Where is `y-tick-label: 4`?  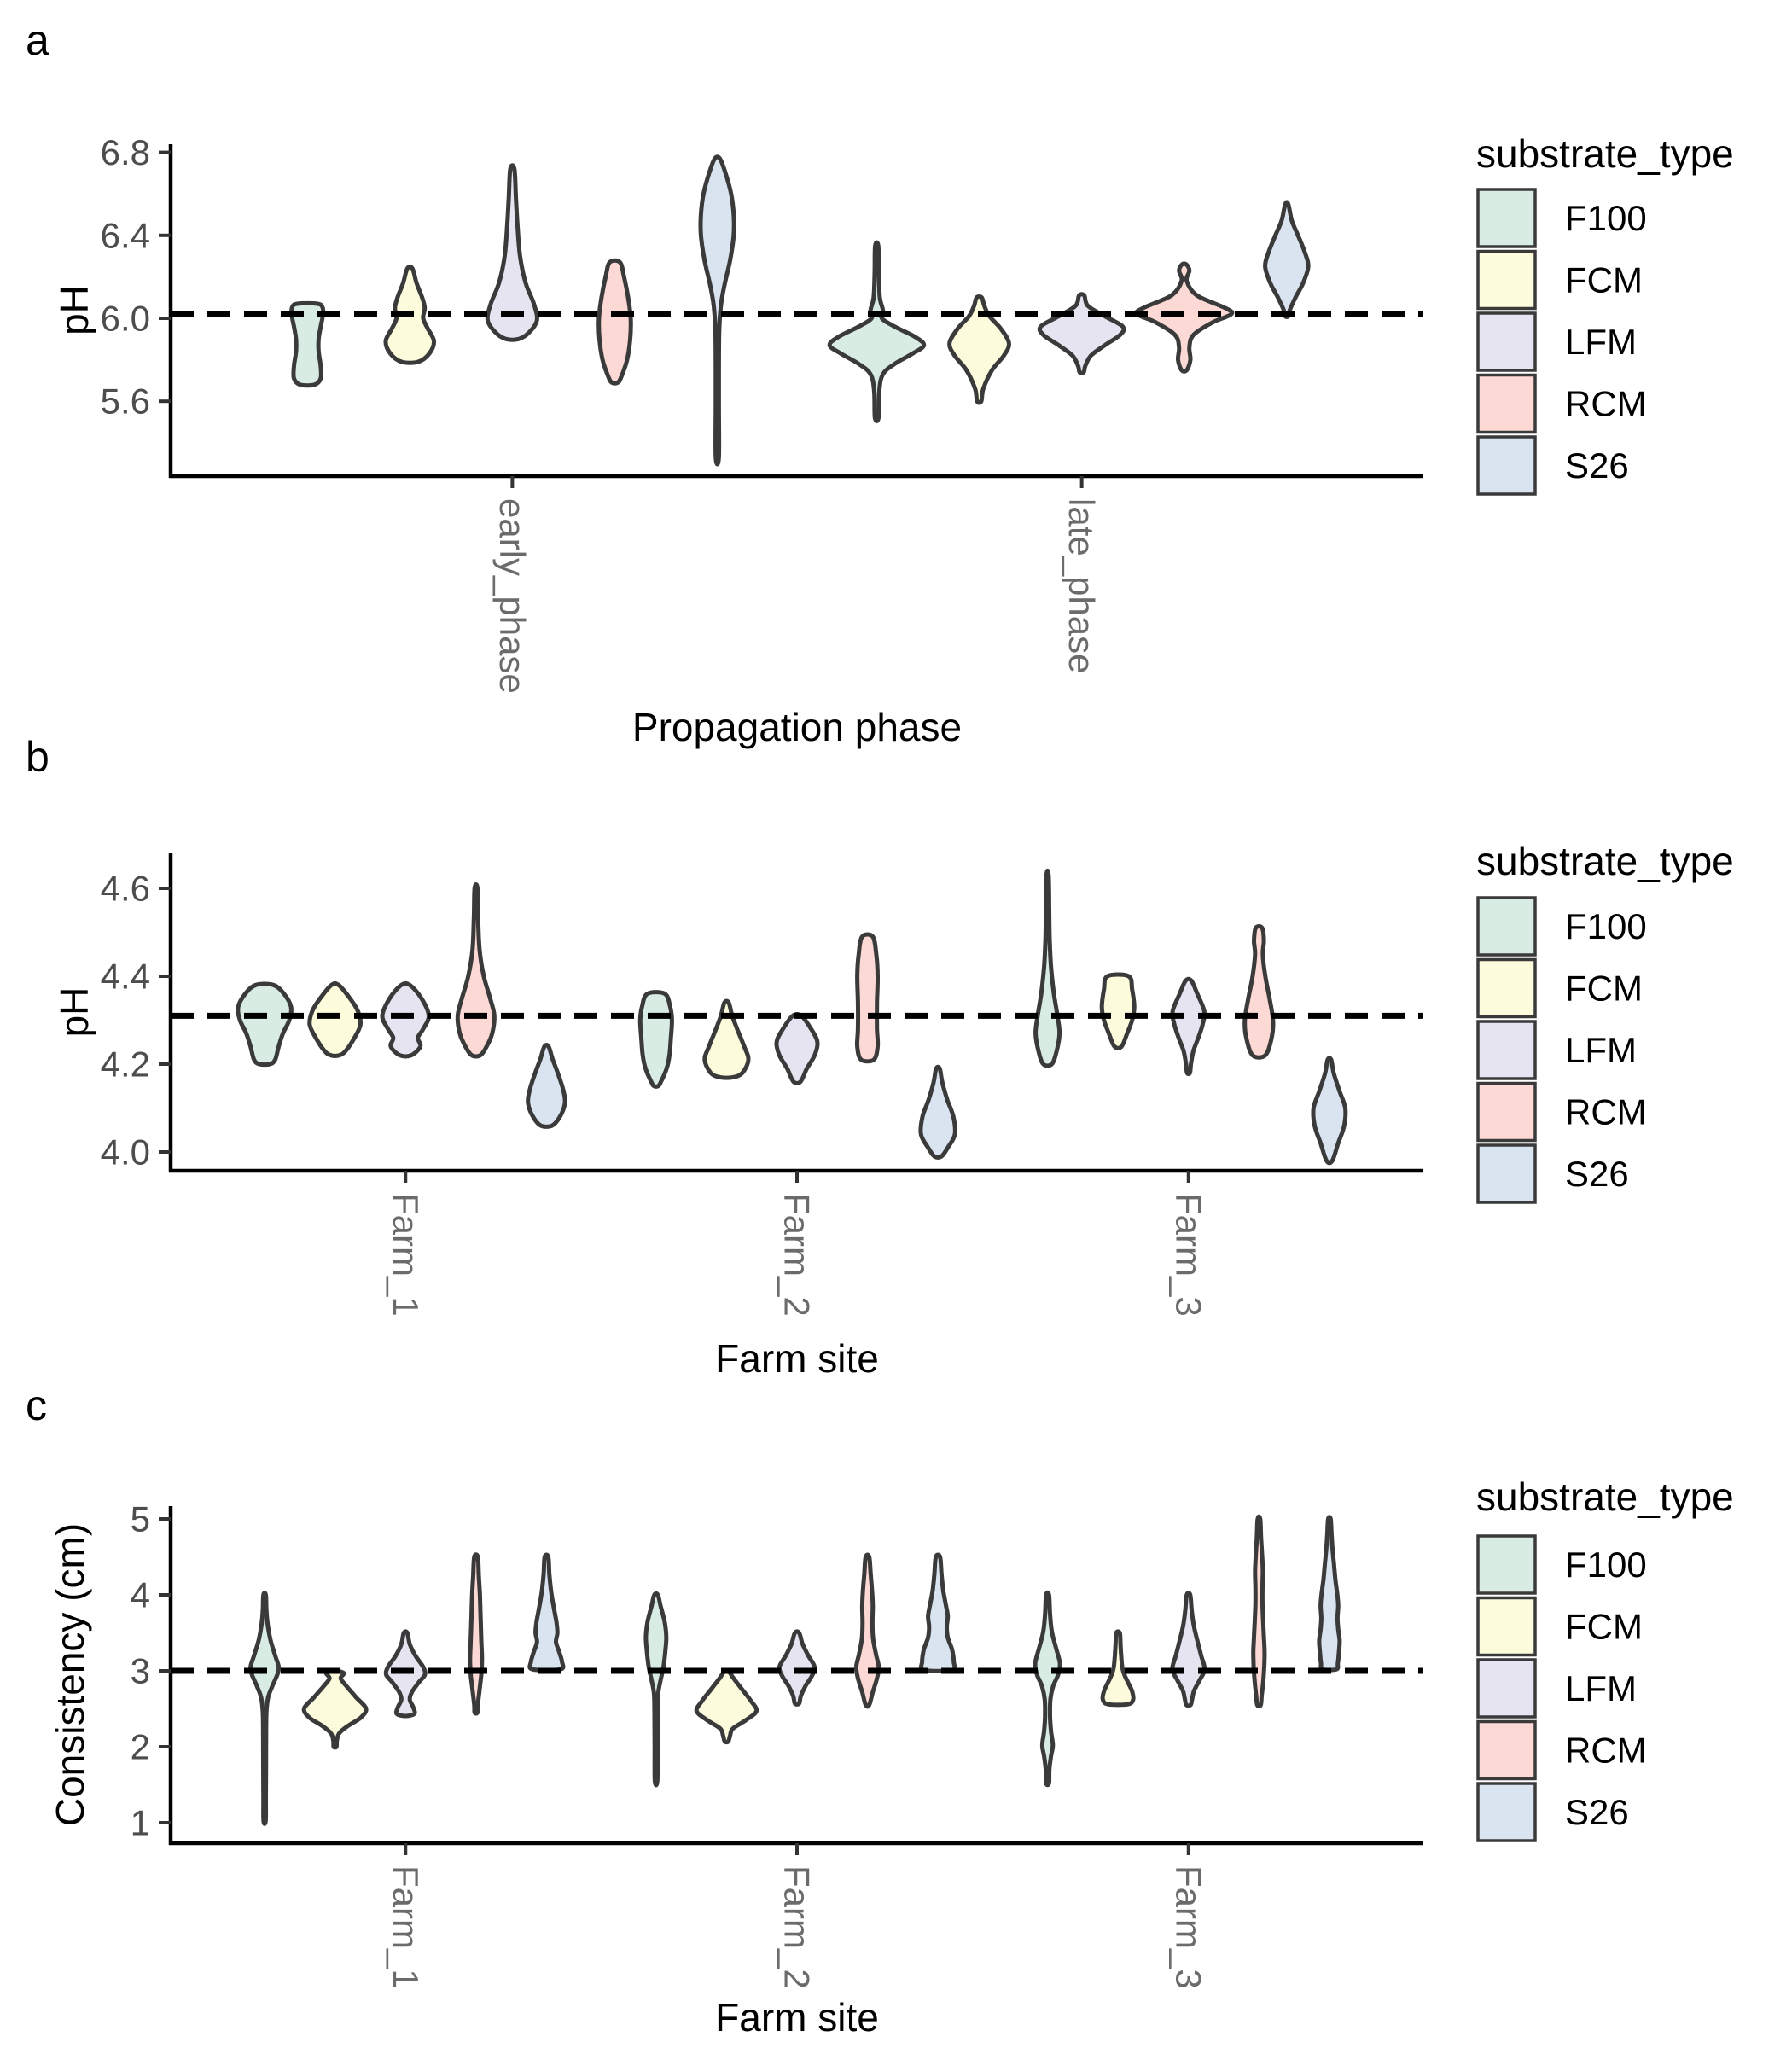
y-tick-label: 4 is located at coordinates (140, 1595).